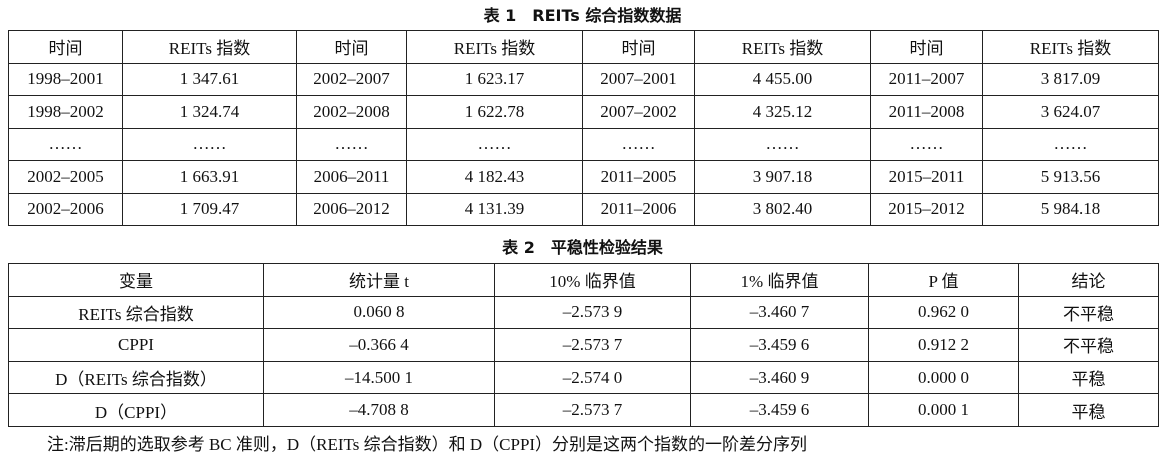 The image size is (1165, 455). I want to click on header-row: 时间 REITs 指数 时间 REITs 指数 时间 REITs 指数 时间 REITs 指数, so click(583, 47).